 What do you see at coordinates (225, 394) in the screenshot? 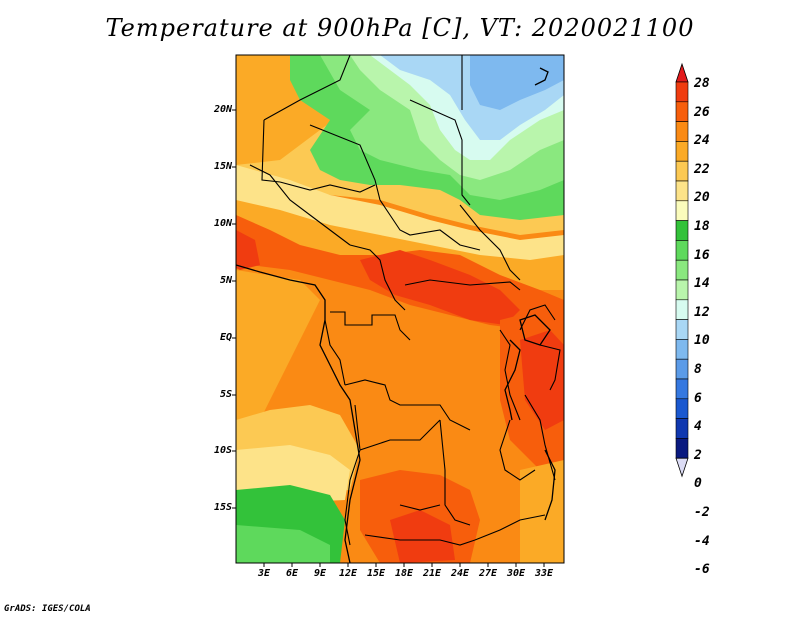
I see `lat-label-5s: 5S` at bounding box center [225, 394].